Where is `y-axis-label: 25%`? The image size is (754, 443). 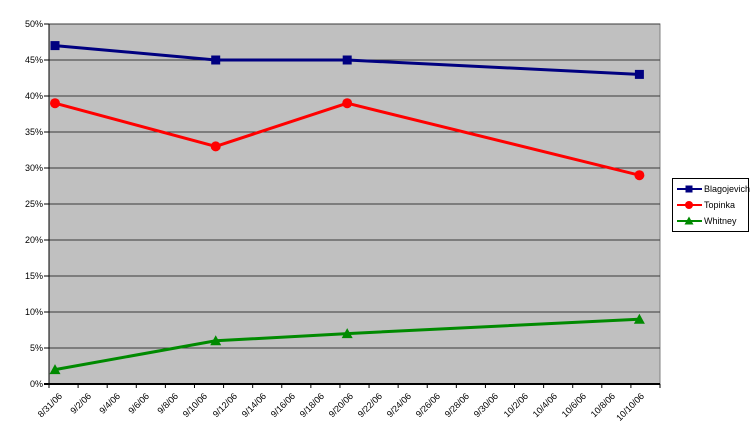 y-axis-label: 25% is located at coordinates (33, 204).